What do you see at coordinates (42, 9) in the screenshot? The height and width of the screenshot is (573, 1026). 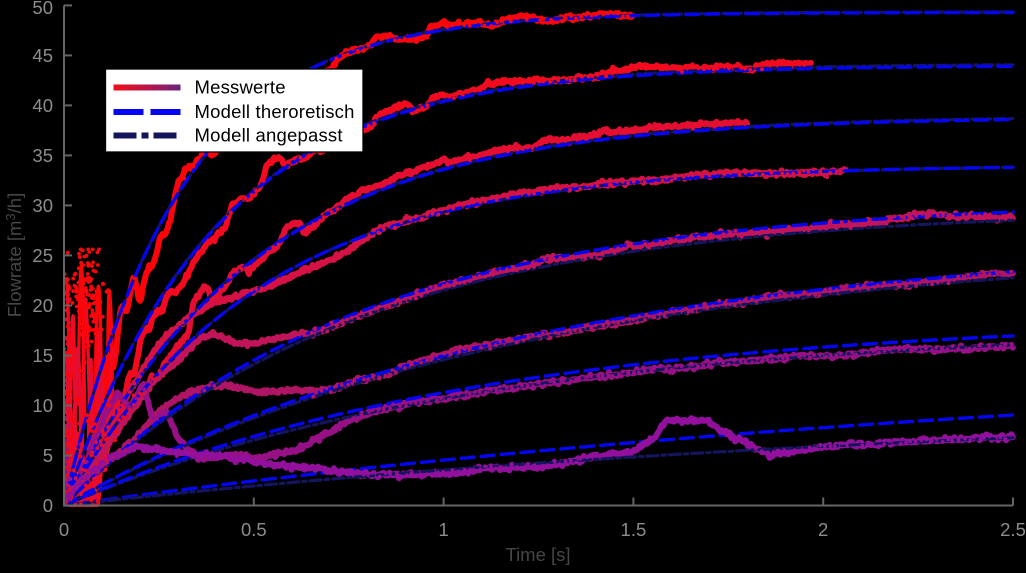 I see `svg-text: 50` at bounding box center [42, 9].